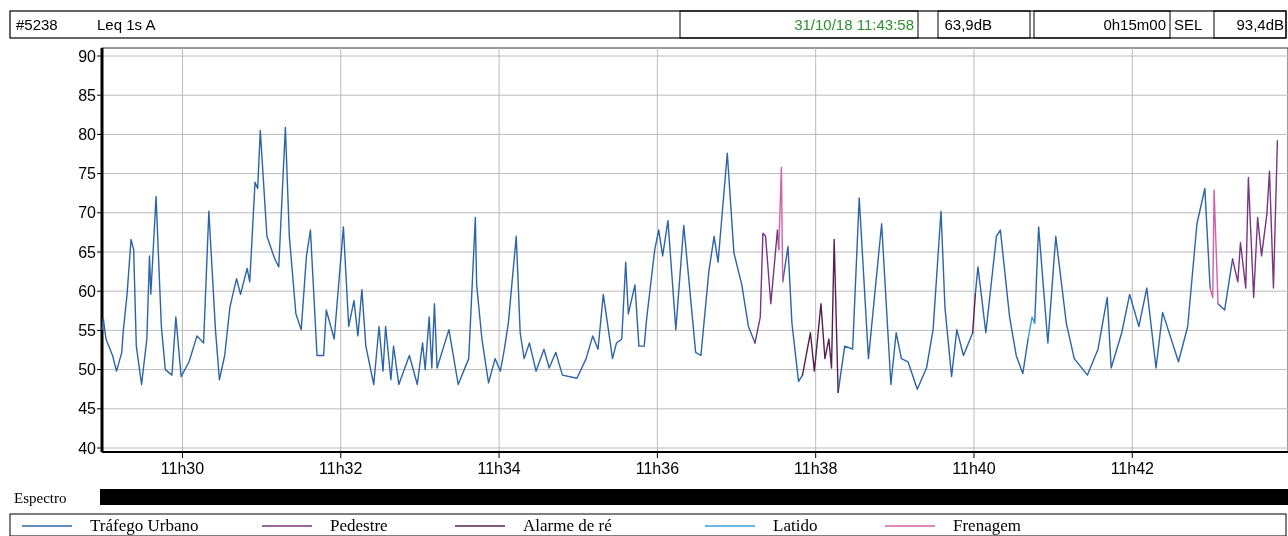 This screenshot has width=1288, height=536. Describe the element at coordinates (1132, 468) in the screenshot. I see `x-tick-label: 11h42` at that location.